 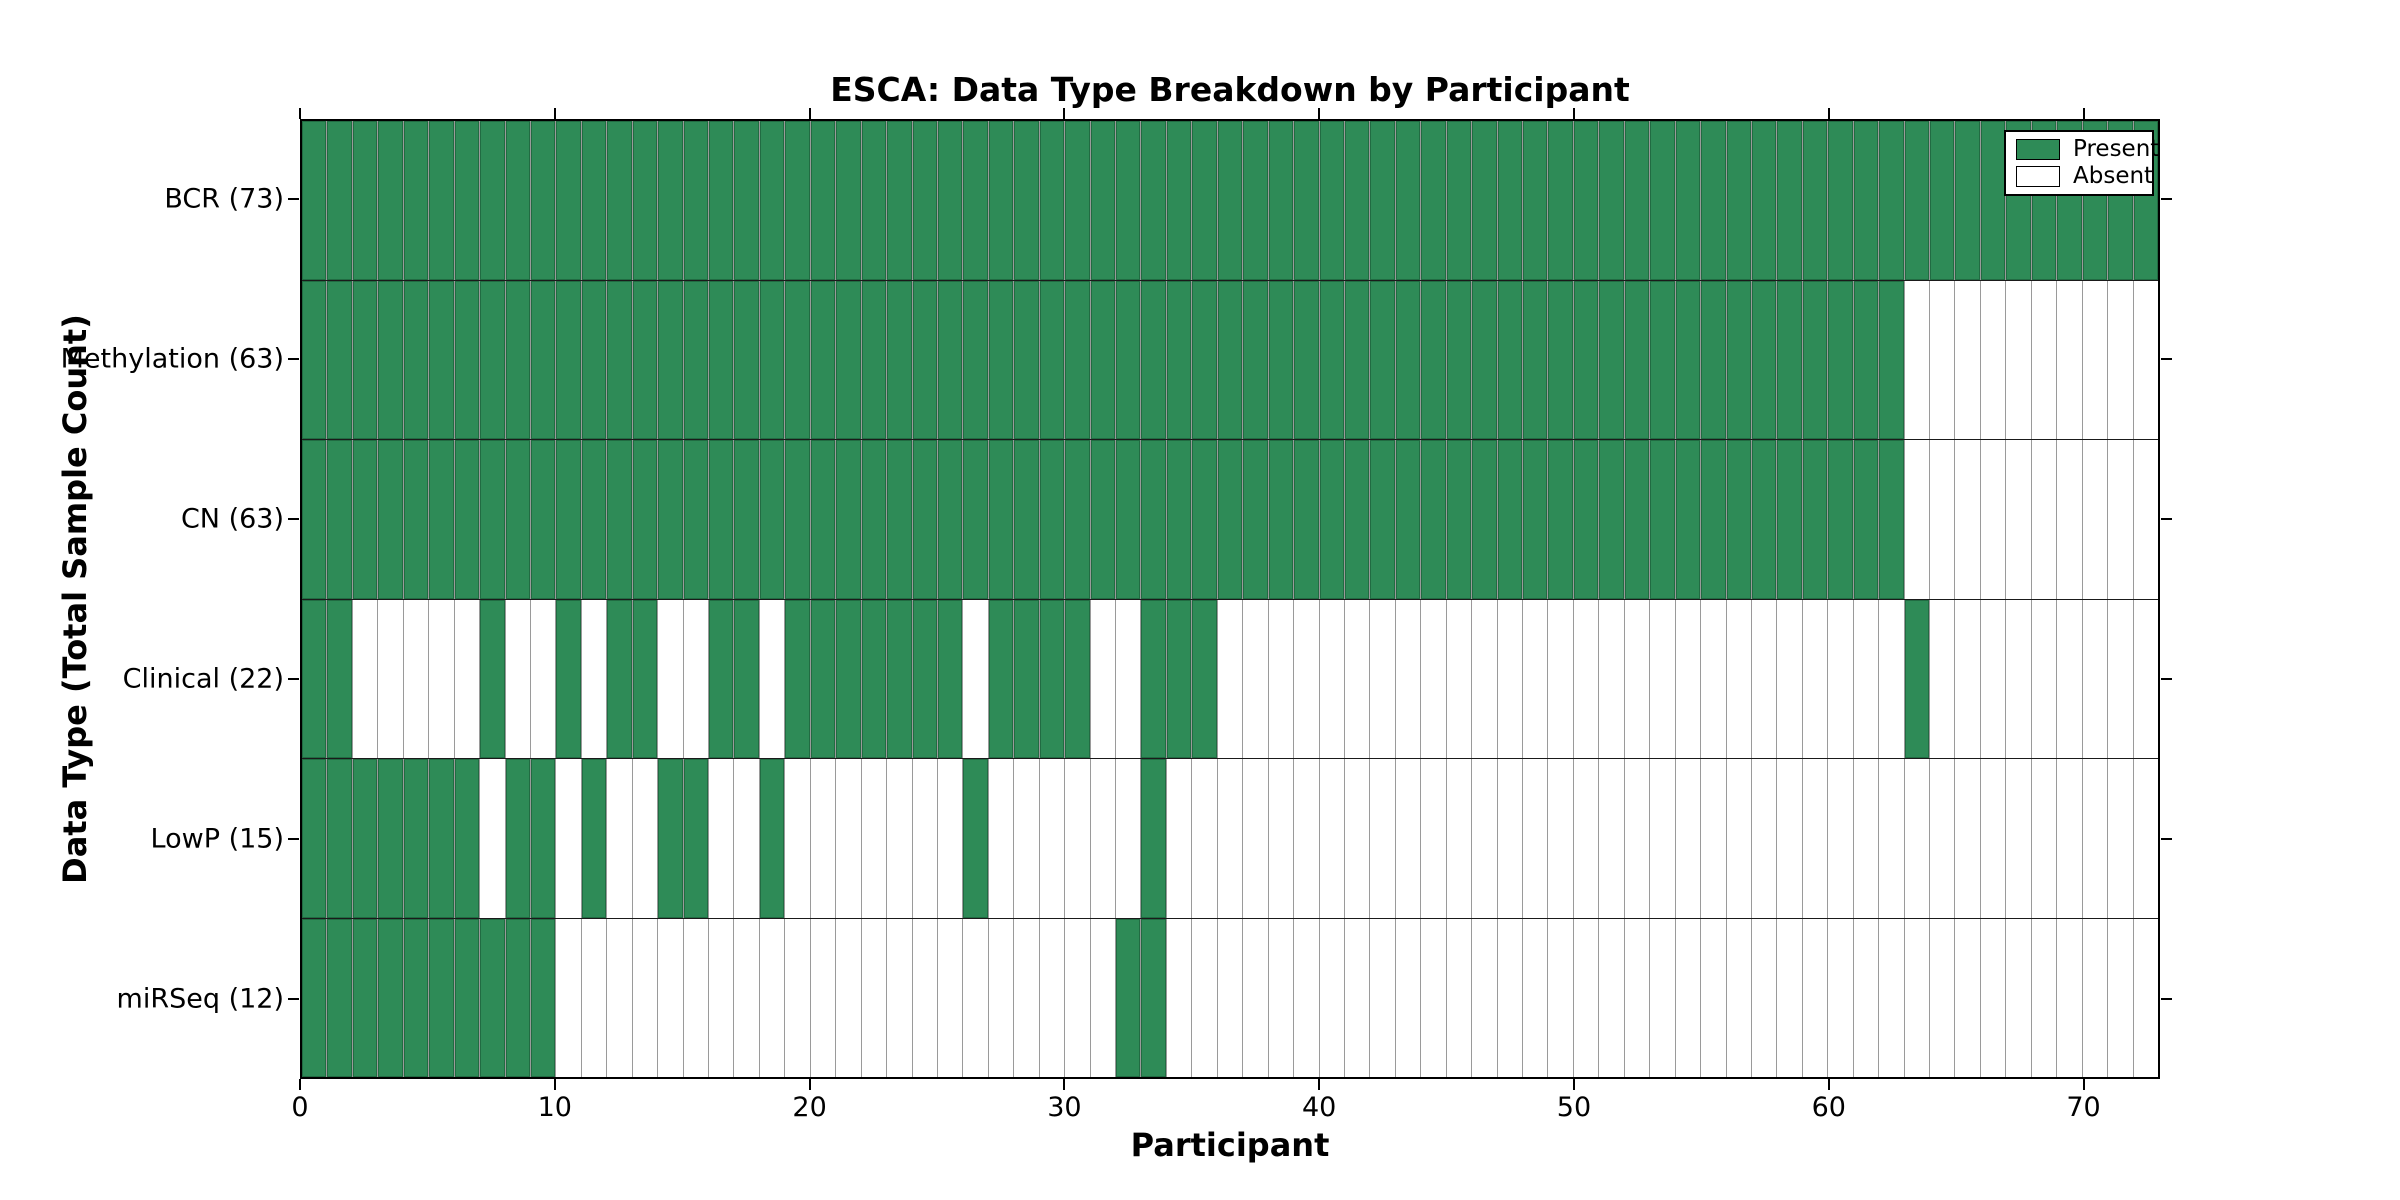 I want to click on x-tick-label-70: 70, so click(x=2083, y=1107).